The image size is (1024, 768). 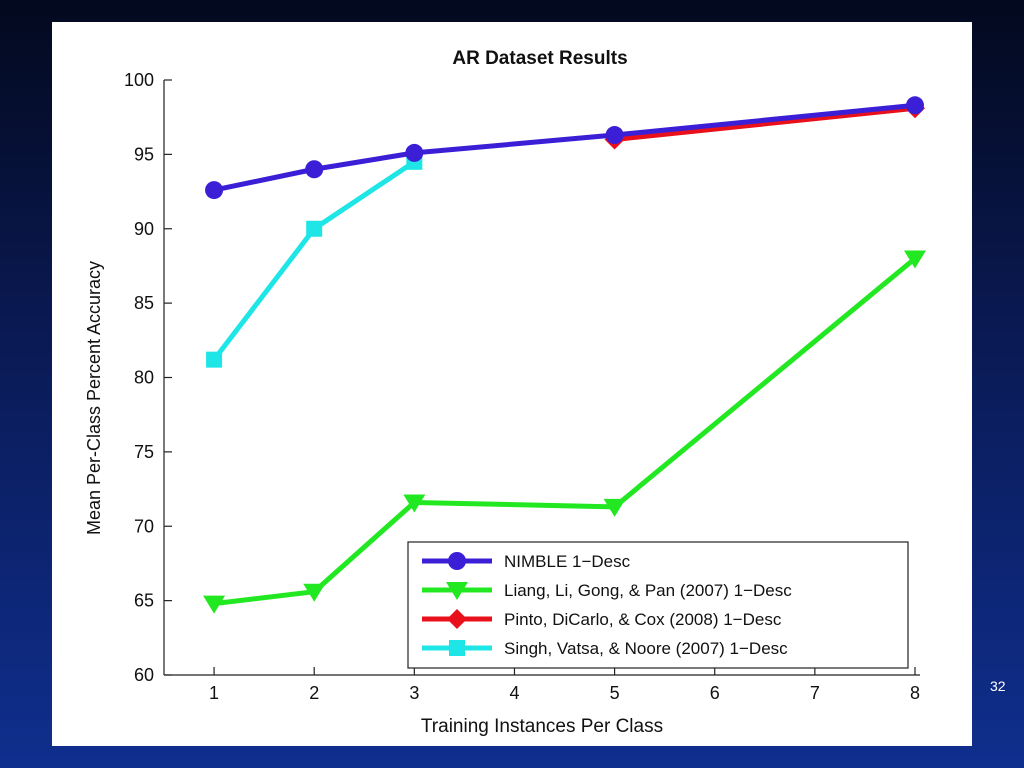 I want to click on x-tick-label: 2, so click(x=314, y=693).